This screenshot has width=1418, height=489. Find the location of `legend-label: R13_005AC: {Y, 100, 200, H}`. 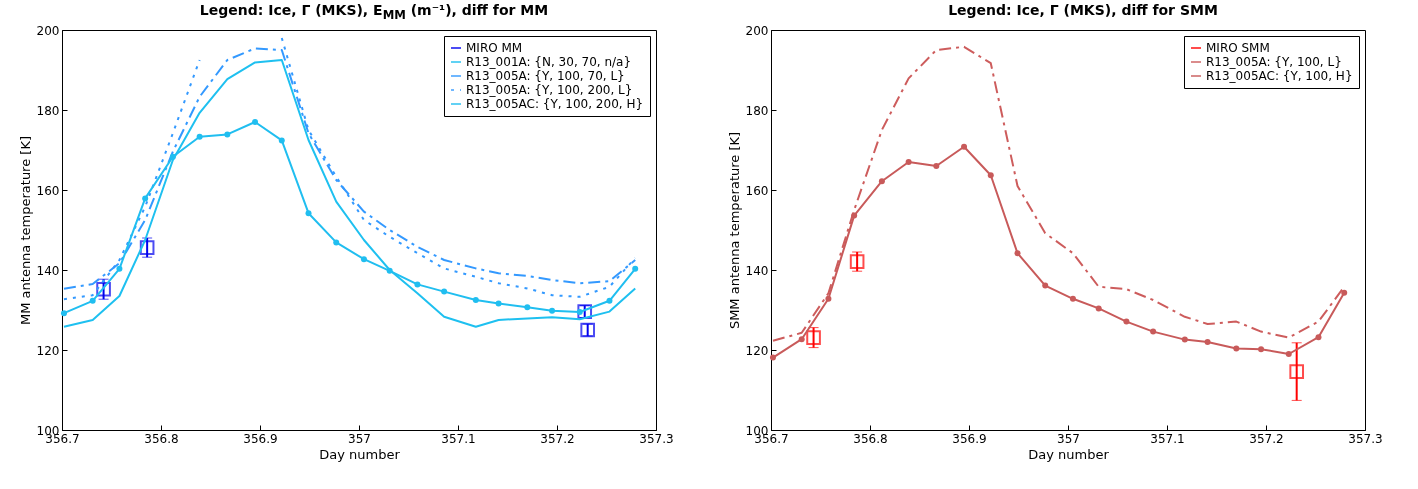

legend-label: R13_005AC: {Y, 100, 200, H} is located at coordinates (555, 104).